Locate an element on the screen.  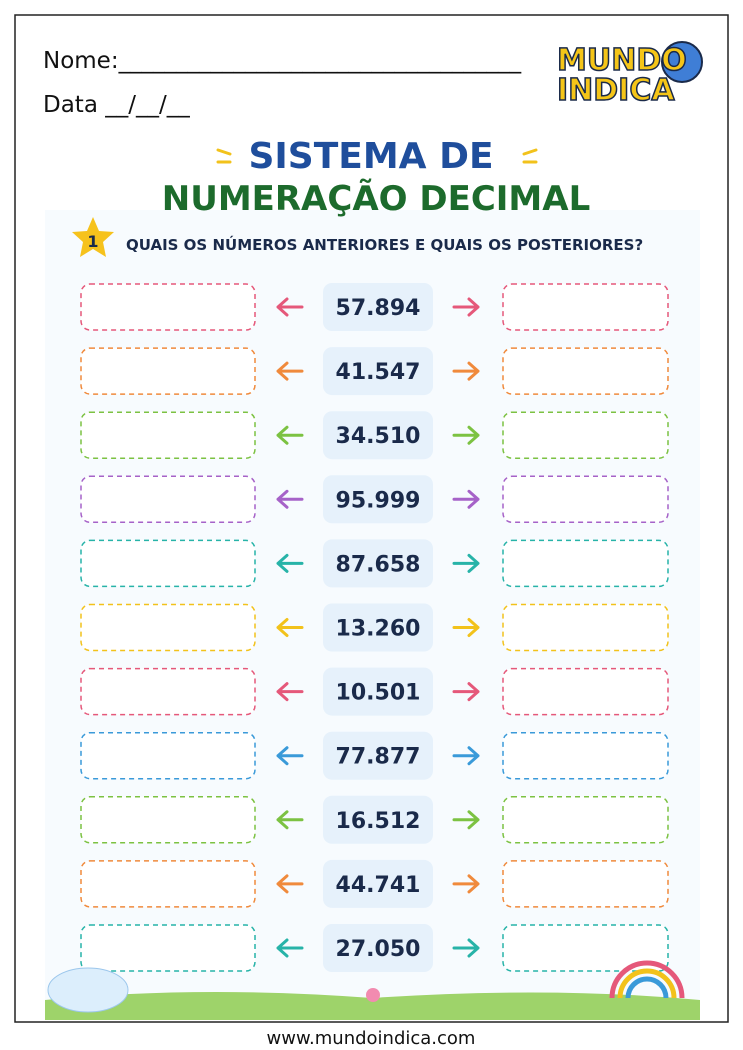
number: 16.512 is located at coordinates (378, 821).